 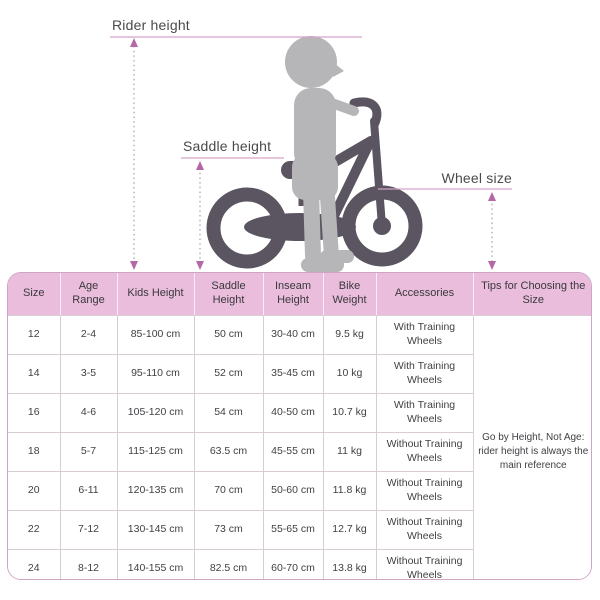 I want to click on back-leg, so click(x=329, y=219).